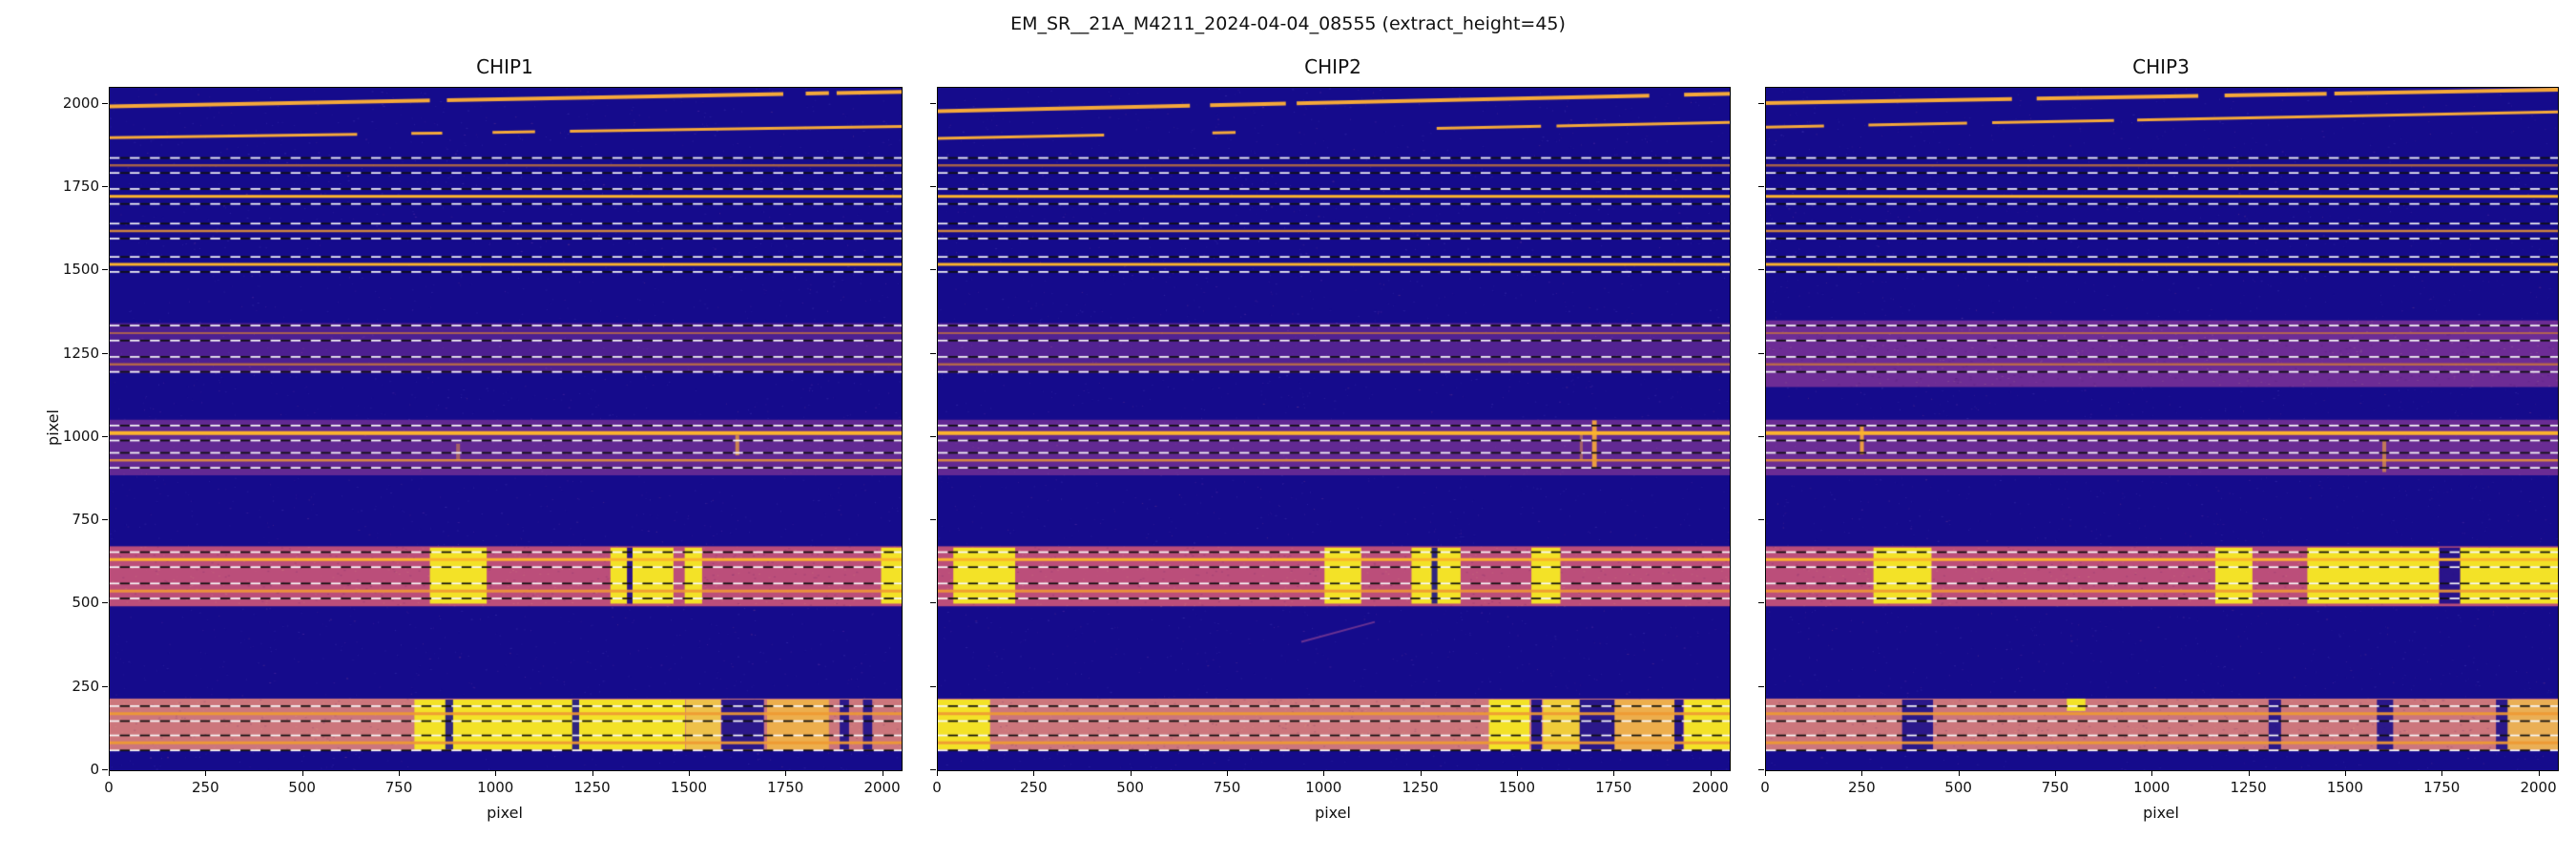 The height and width of the screenshot is (859, 2576). What do you see at coordinates (80, 353) in the screenshot?
I see `y-tick-label: 1250` at bounding box center [80, 353].